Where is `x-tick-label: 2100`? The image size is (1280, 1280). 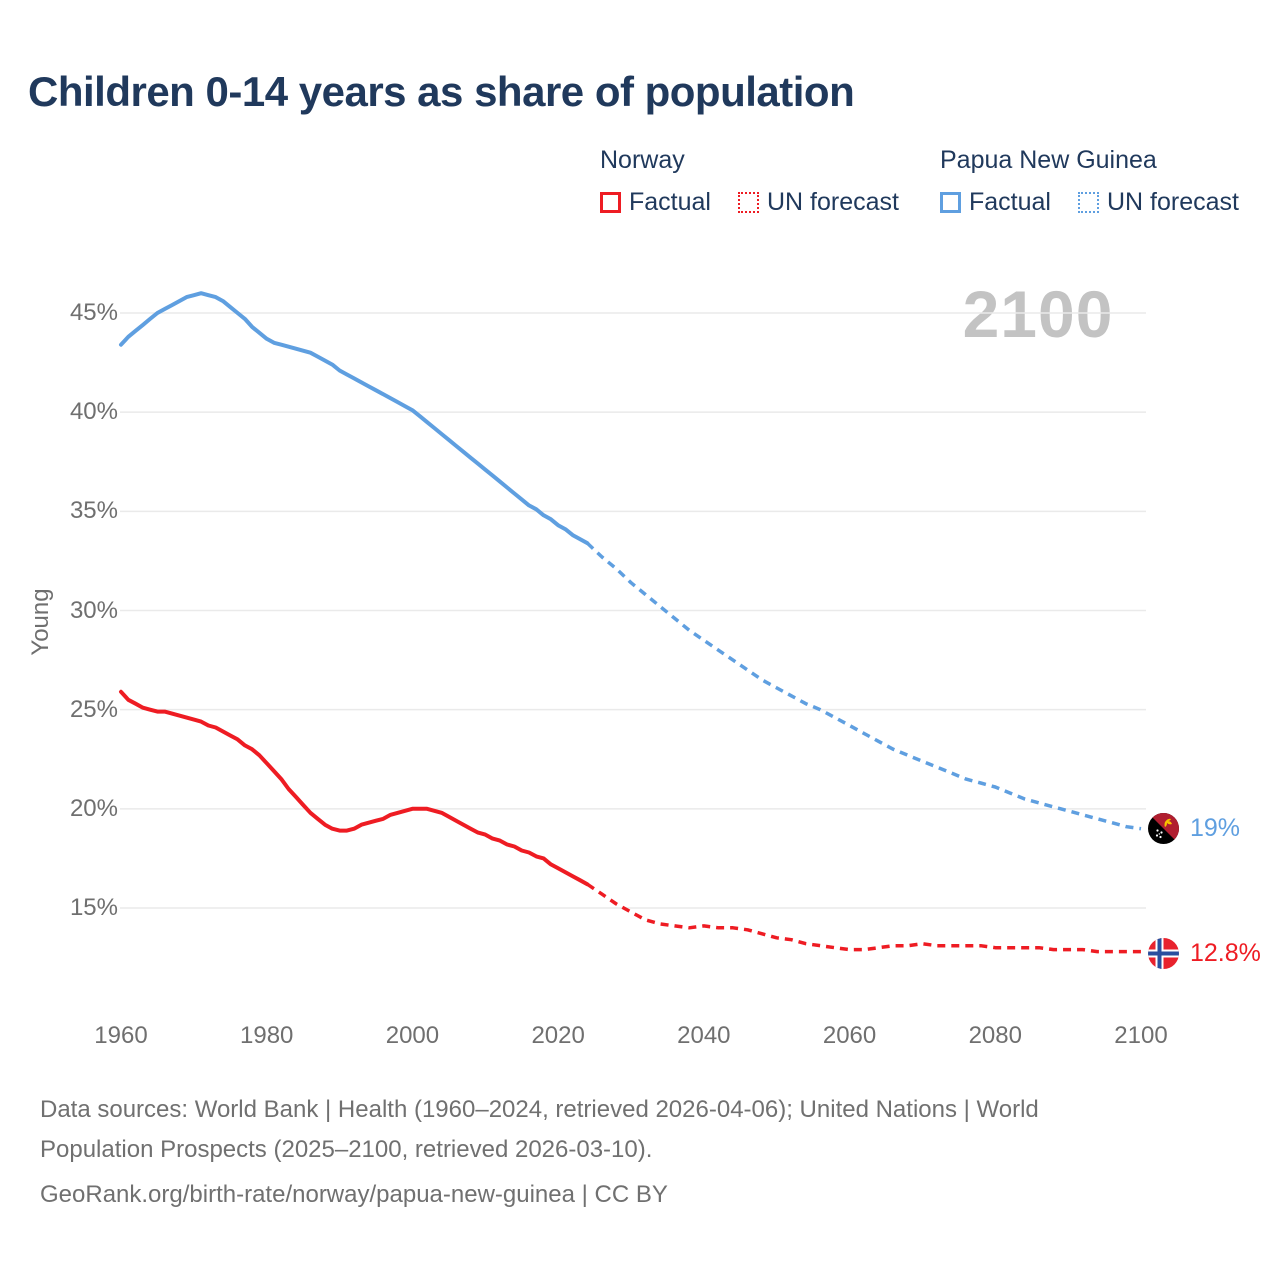 x-tick-label: 2100 is located at coordinates (1141, 1035).